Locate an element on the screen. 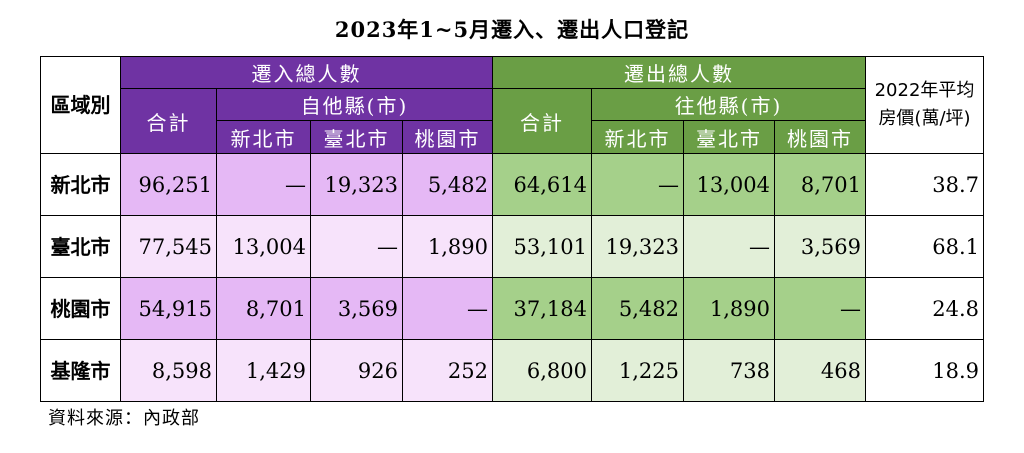 This screenshot has height=453, width=1024. out-city-header: 臺北市 is located at coordinates (729, 137).